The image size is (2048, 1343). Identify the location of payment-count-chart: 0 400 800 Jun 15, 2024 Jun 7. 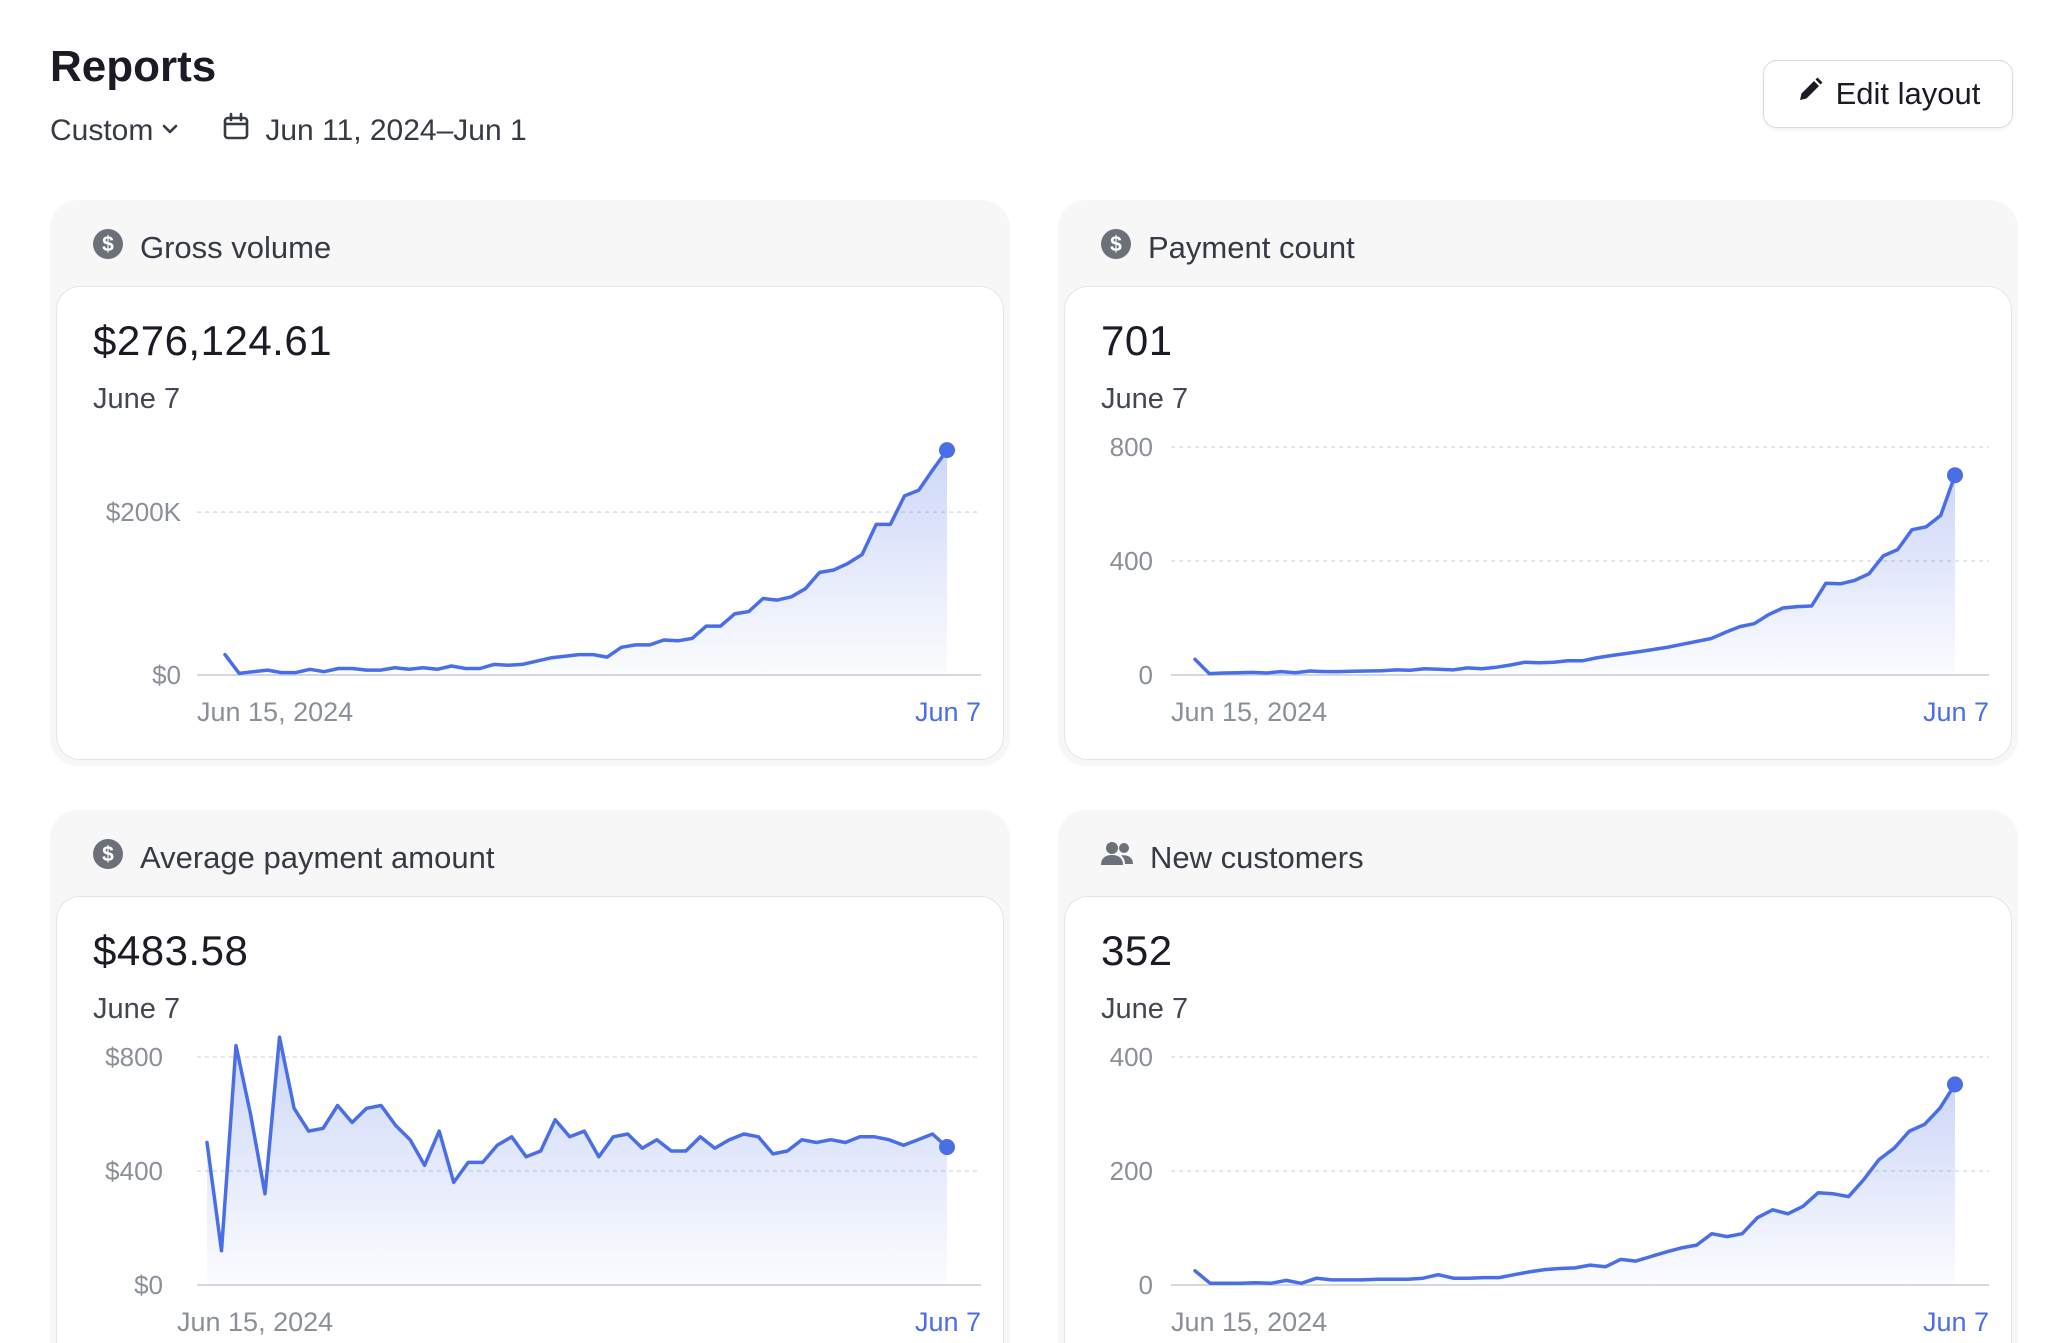
(1549, 579).